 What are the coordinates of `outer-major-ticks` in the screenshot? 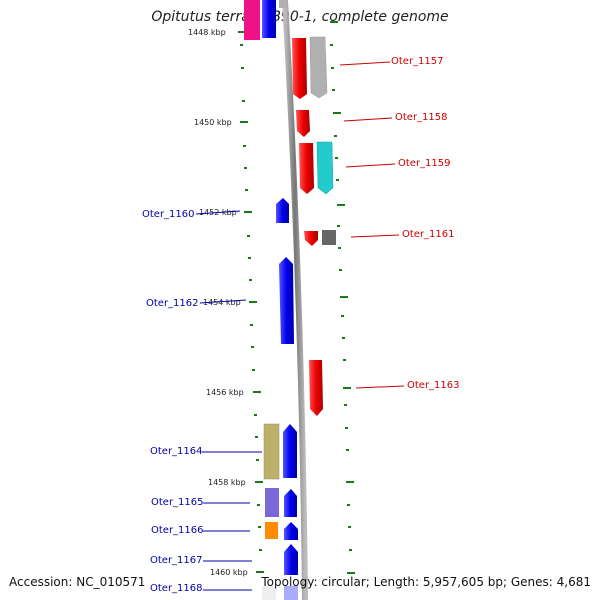 It's located at (342, 297).